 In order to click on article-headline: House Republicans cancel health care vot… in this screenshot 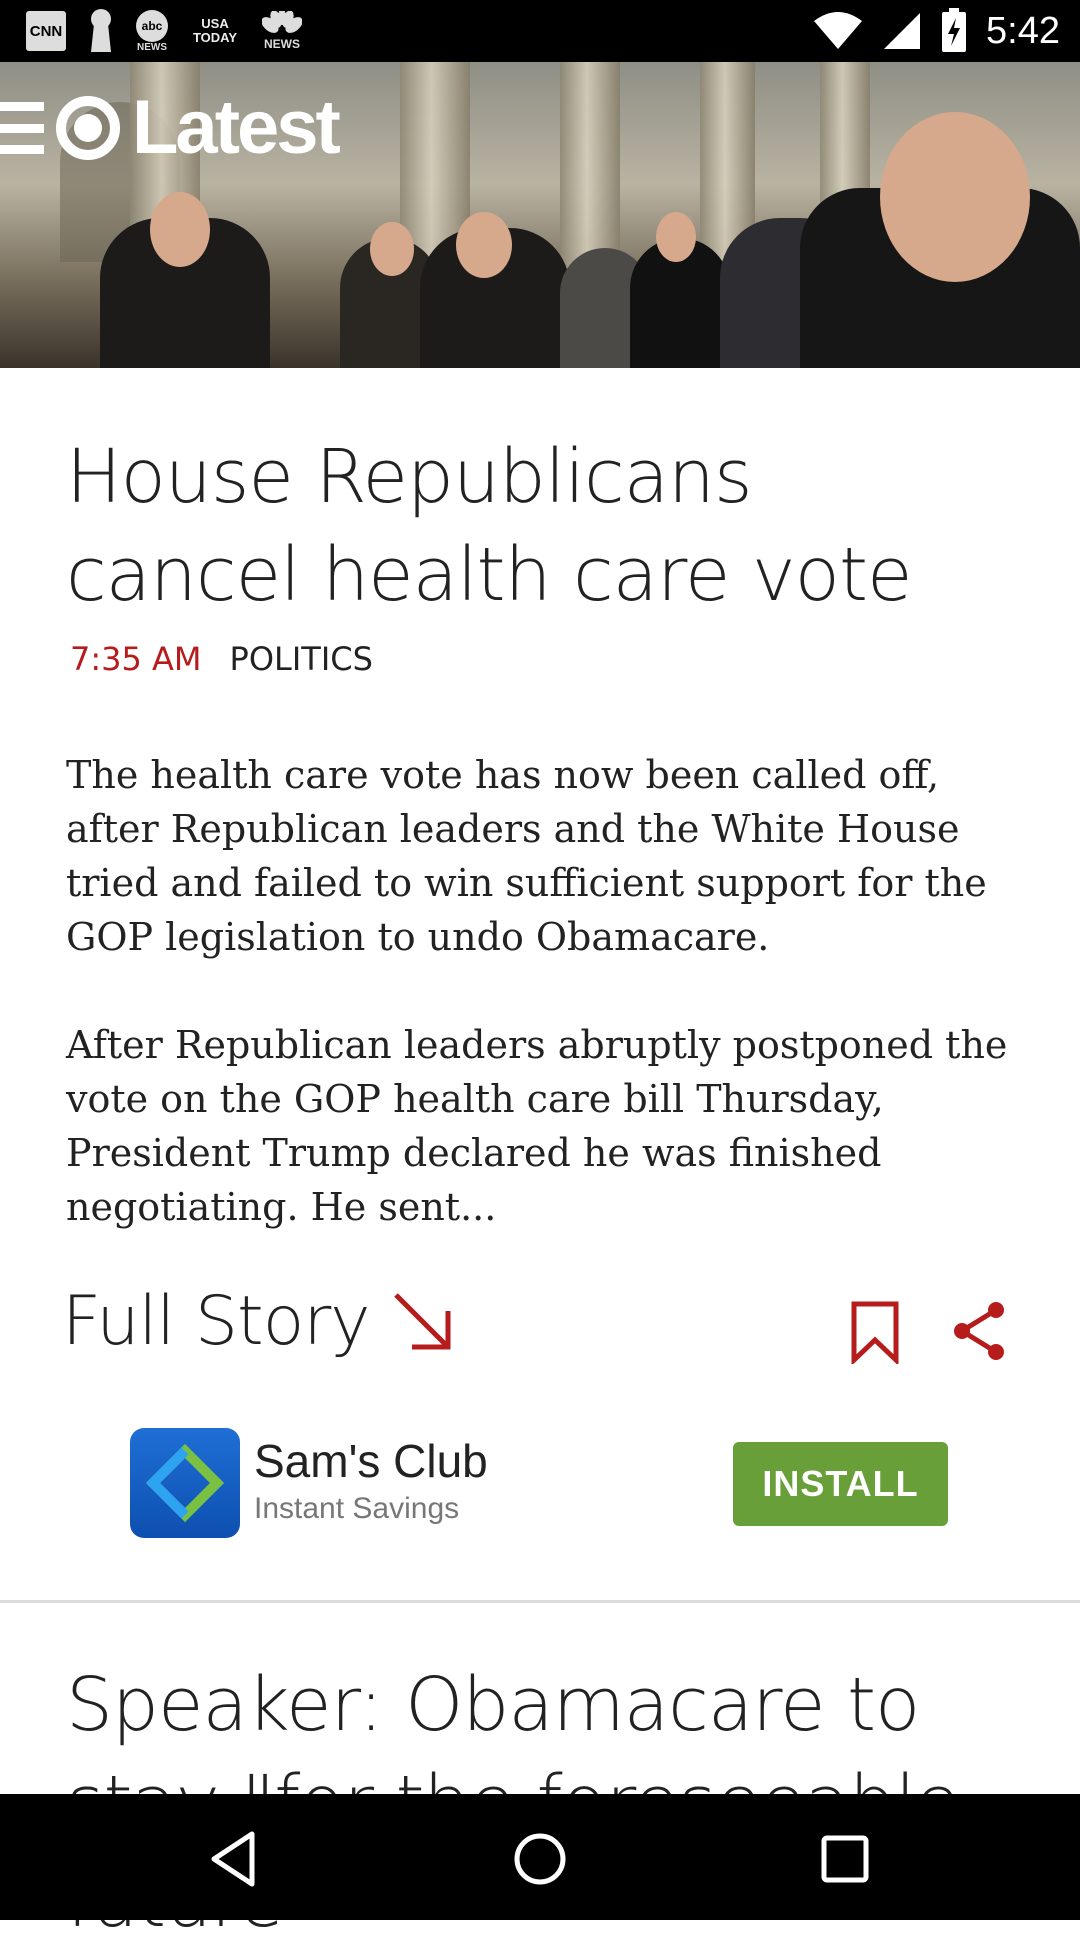, I will do `click(489, 526)`.